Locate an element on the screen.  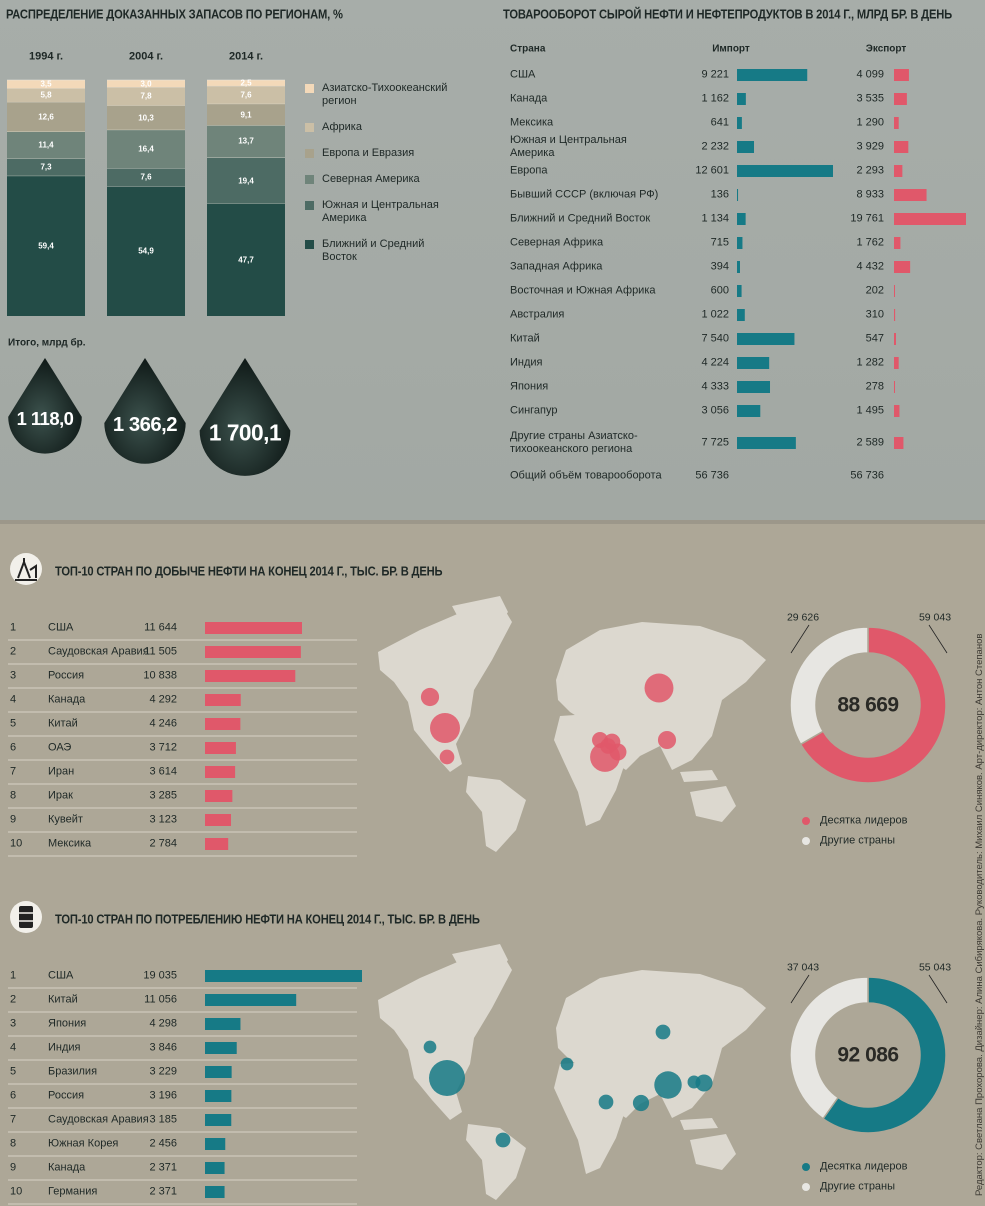
rank: 8 is located at coordinates (13, 1143).